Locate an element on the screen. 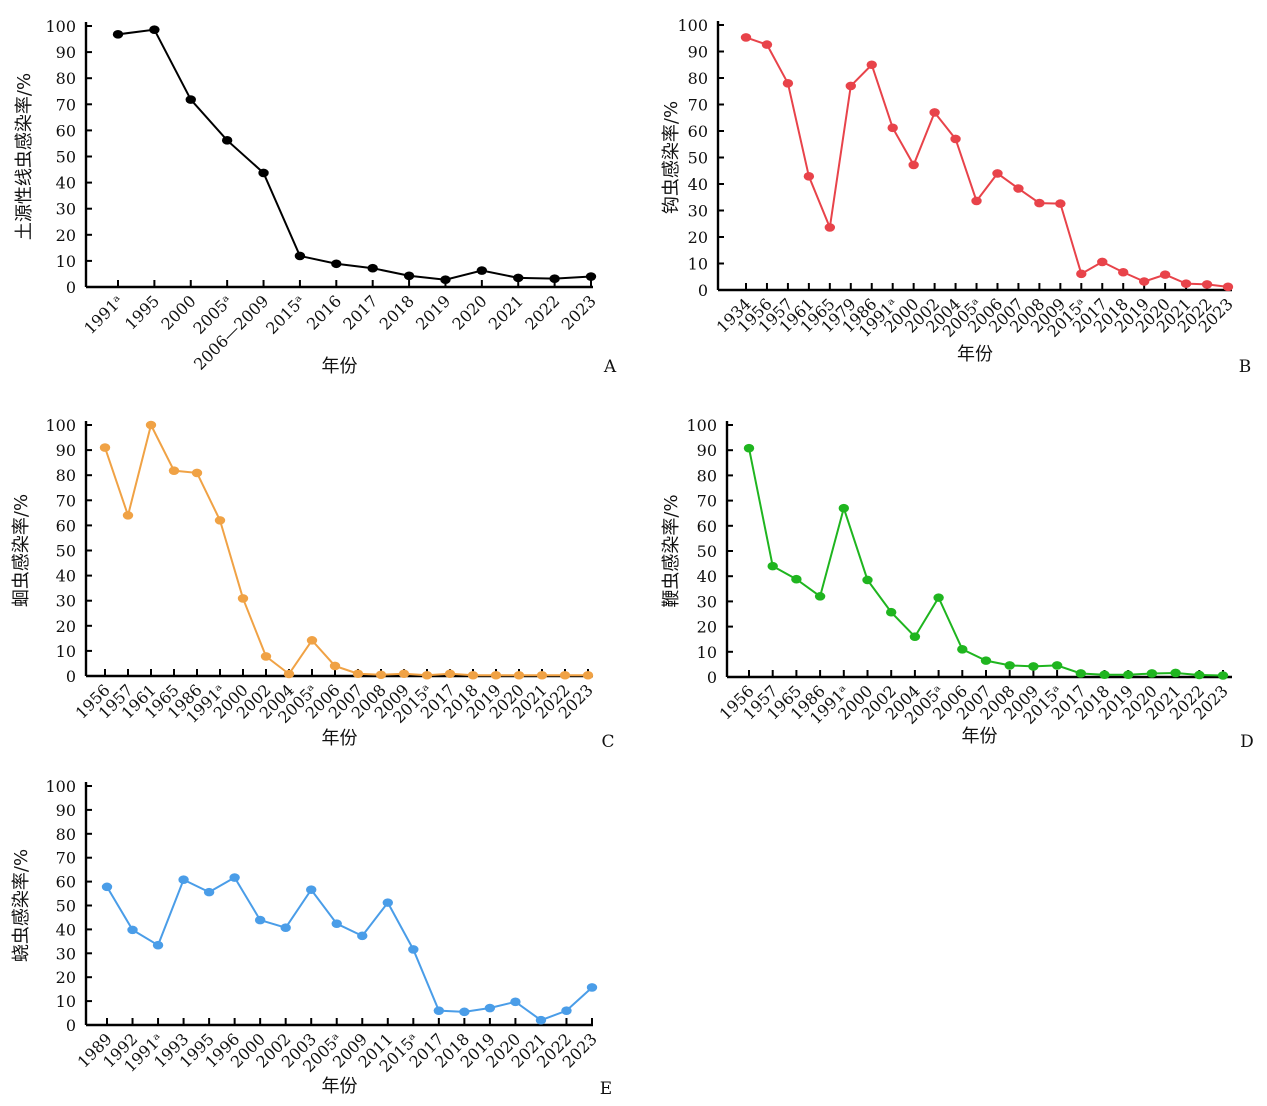 Image resolution: width=1267 pixels, height=1106 pixels. y-tick-label: 100 is located at coordinates (60, 786).